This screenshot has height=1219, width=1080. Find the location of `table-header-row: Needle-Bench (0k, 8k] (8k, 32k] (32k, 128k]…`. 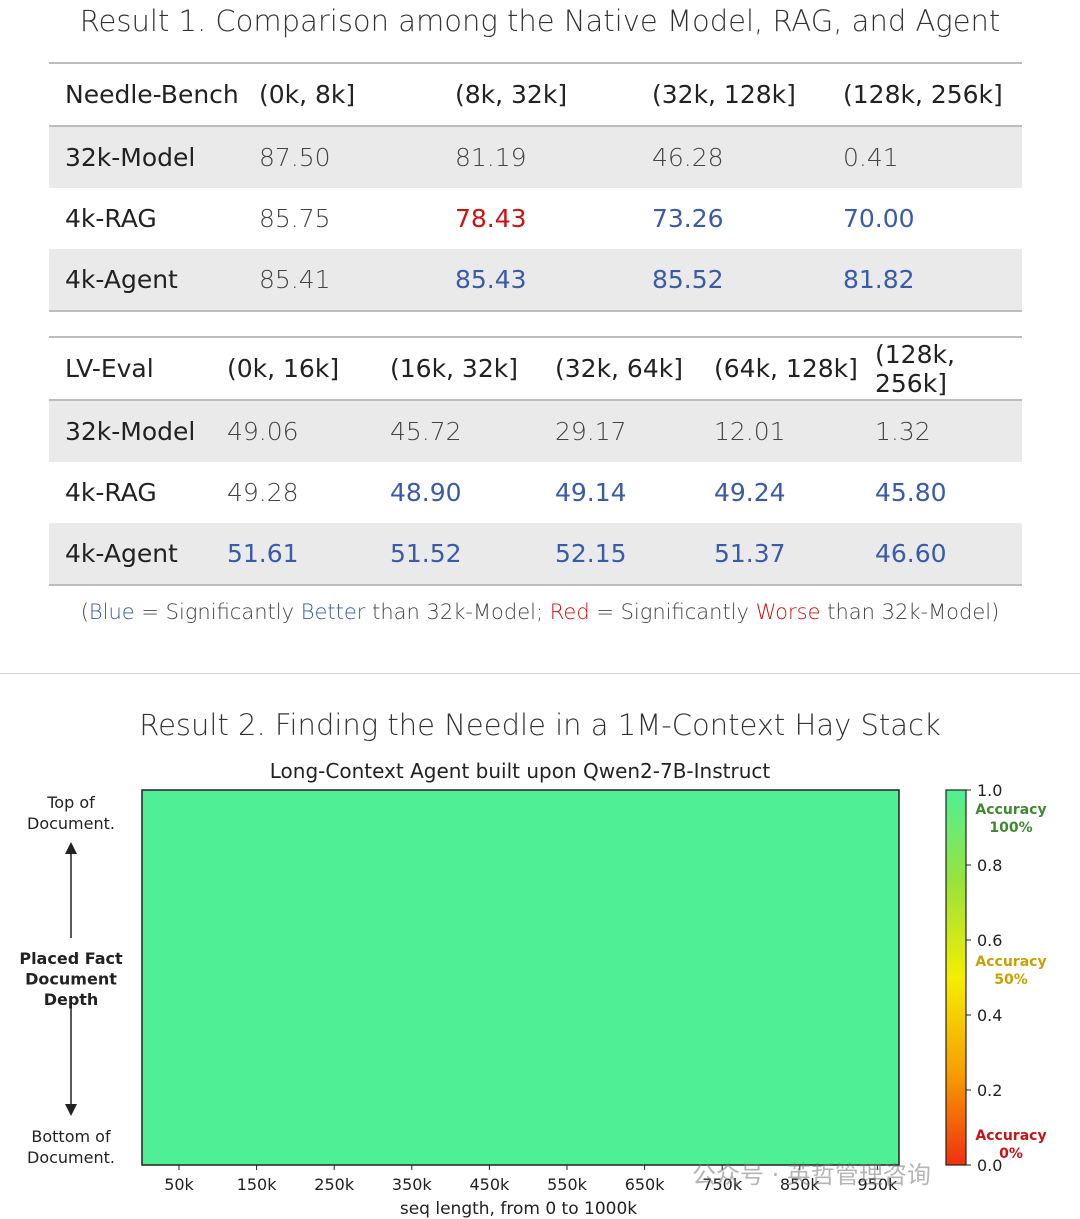

table-header-row: Needle-Bench (0k, 8k] (8k, 32k] (32k, 128k]… is located at coordinates (535, 94).